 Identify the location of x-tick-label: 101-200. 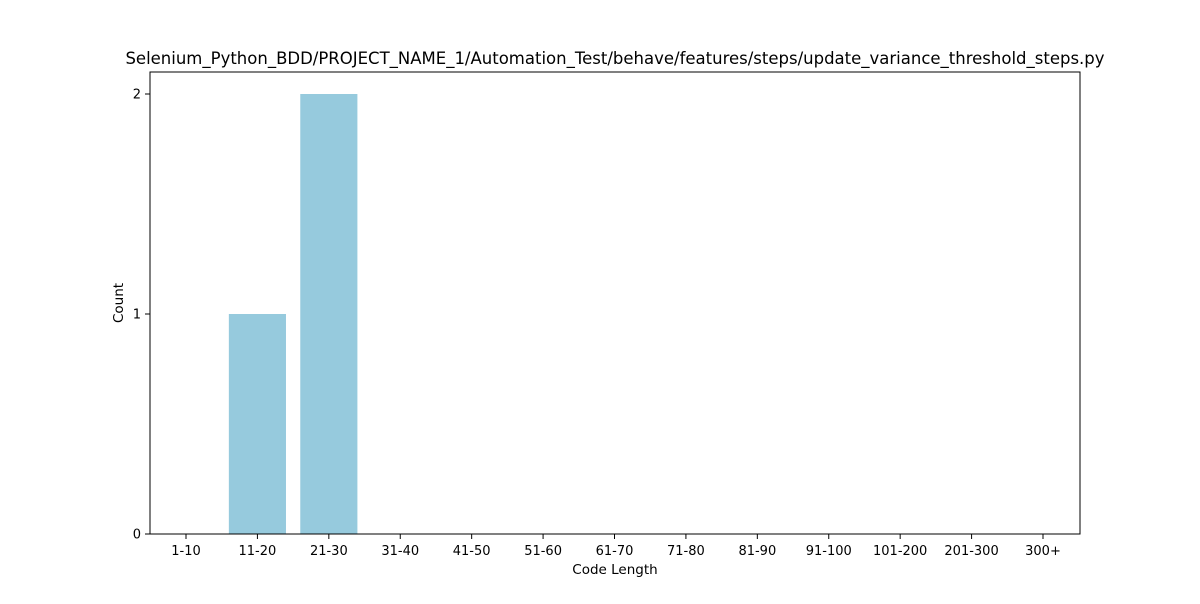
(900, 551).